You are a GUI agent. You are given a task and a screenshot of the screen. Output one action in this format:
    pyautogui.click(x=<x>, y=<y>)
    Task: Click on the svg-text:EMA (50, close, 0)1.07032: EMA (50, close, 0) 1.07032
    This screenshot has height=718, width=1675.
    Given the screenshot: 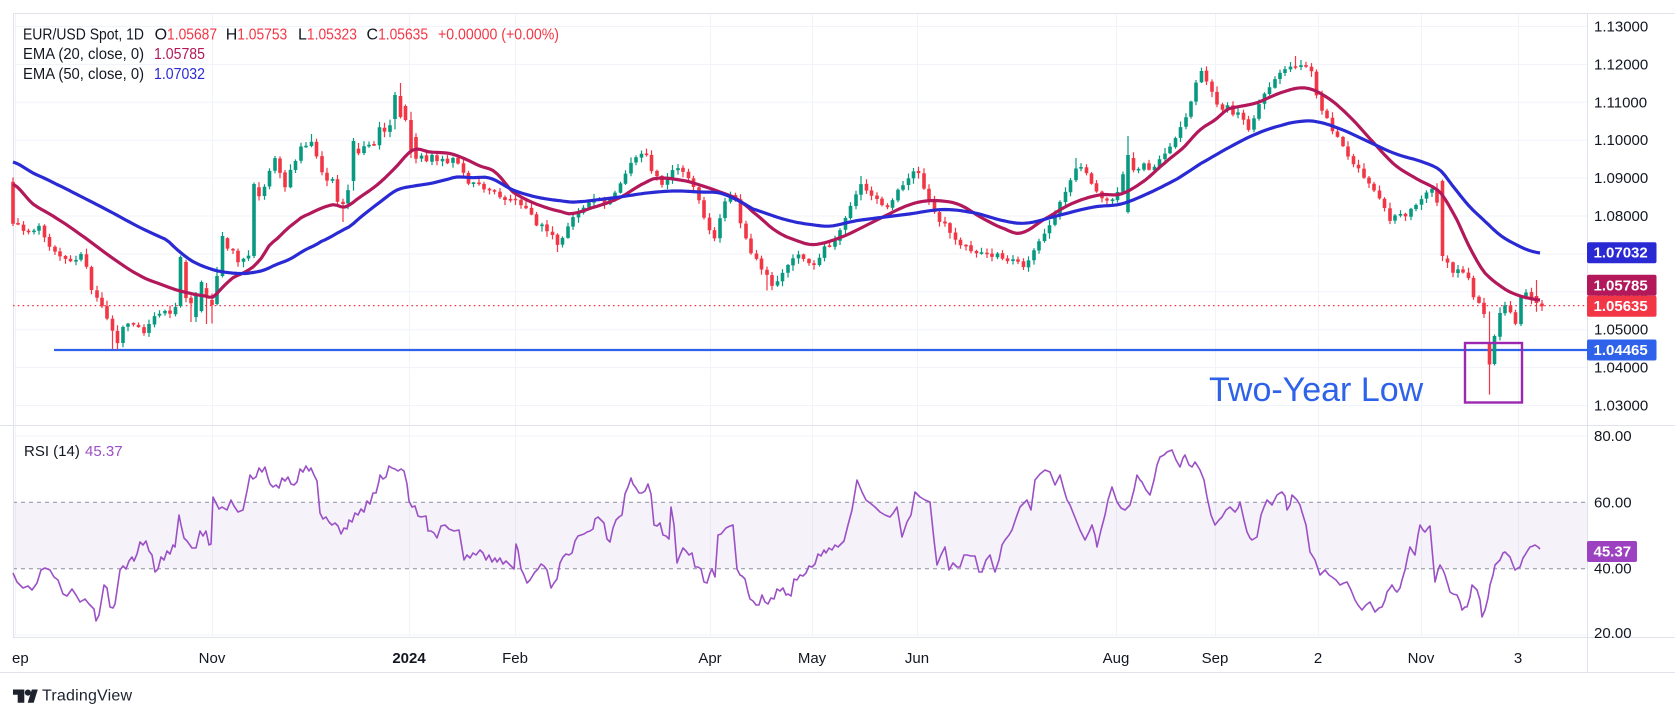 What is the action you would take?
    pyautogui.click(x=114, y=74)
    